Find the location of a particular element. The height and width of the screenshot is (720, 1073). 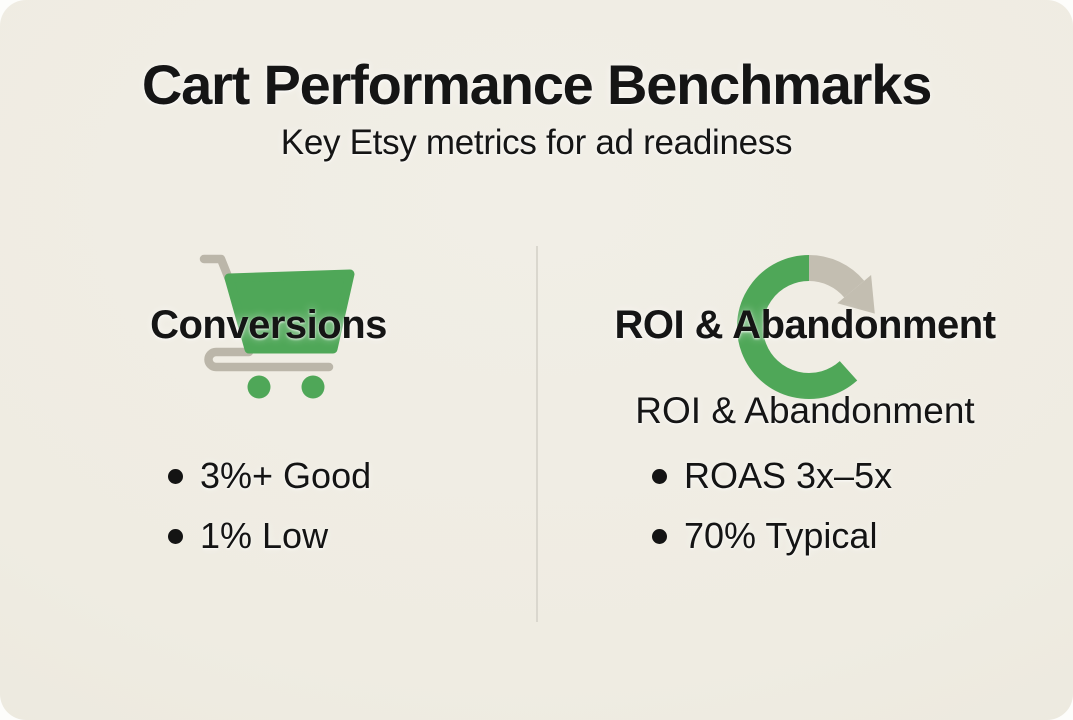

list-item: 3%+ Good is located at coordinates (269, 476).